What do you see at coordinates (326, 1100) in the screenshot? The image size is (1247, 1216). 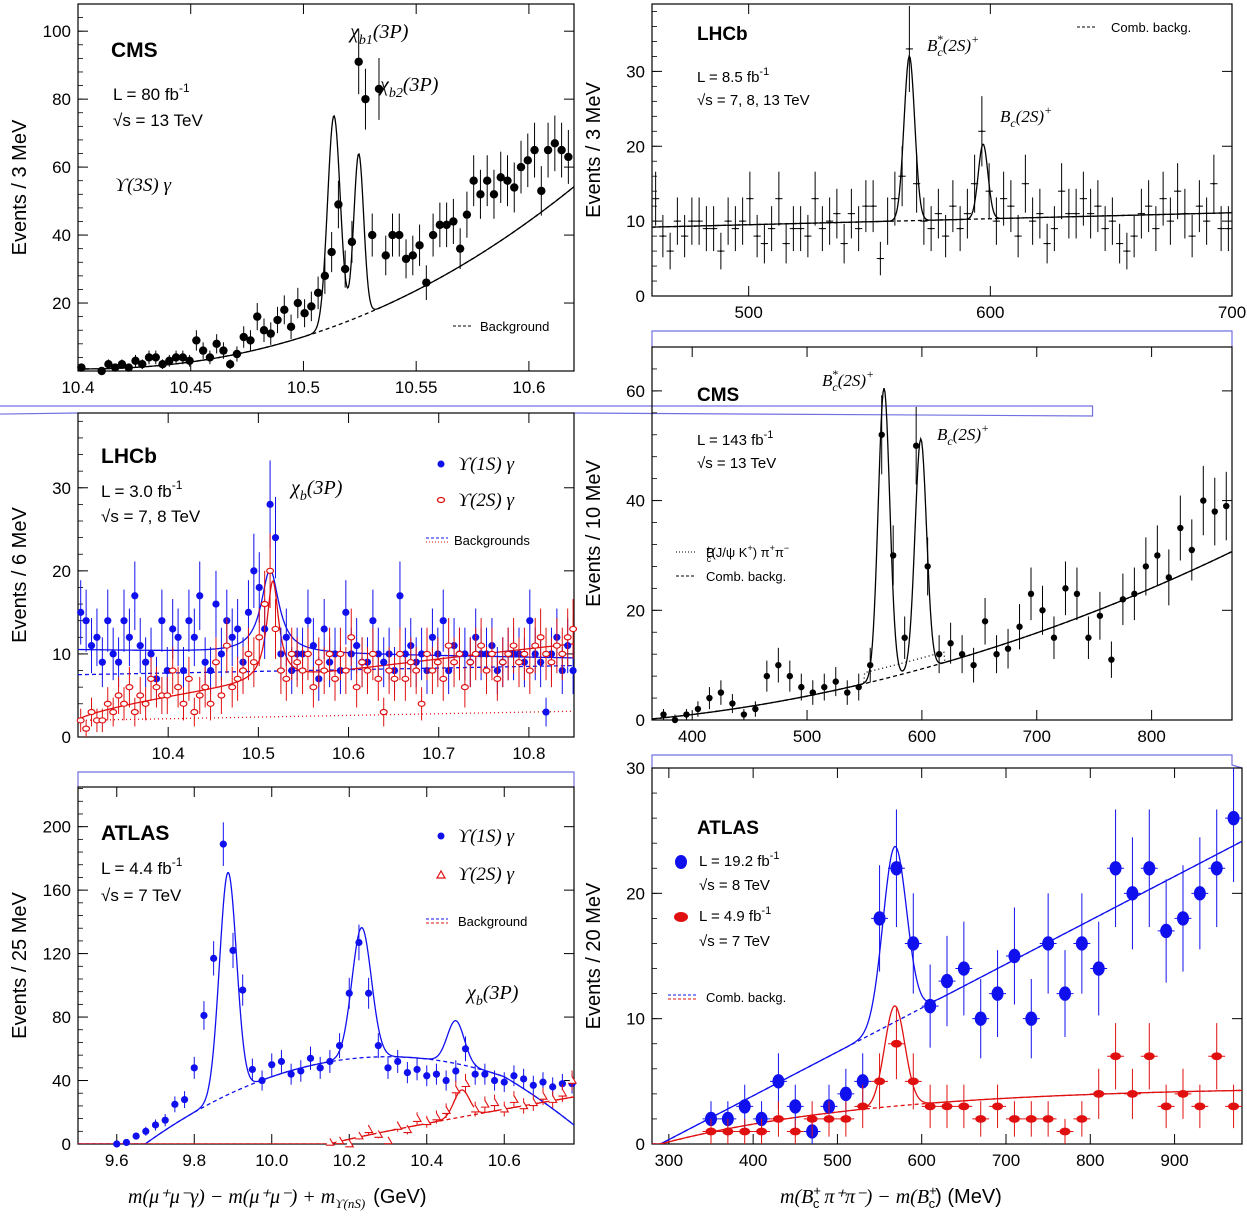 I see `background-curve` at bounding box center [326, 1100].